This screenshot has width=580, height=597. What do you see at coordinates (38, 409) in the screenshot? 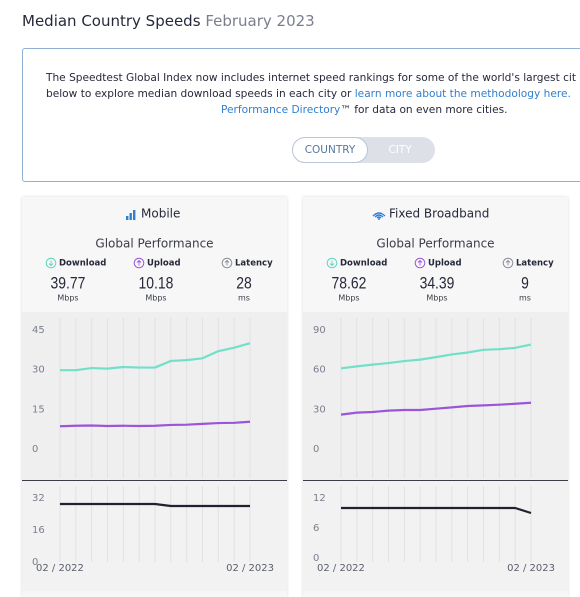
I see `y-tick-label: 15` at bounding box center [38, 409].